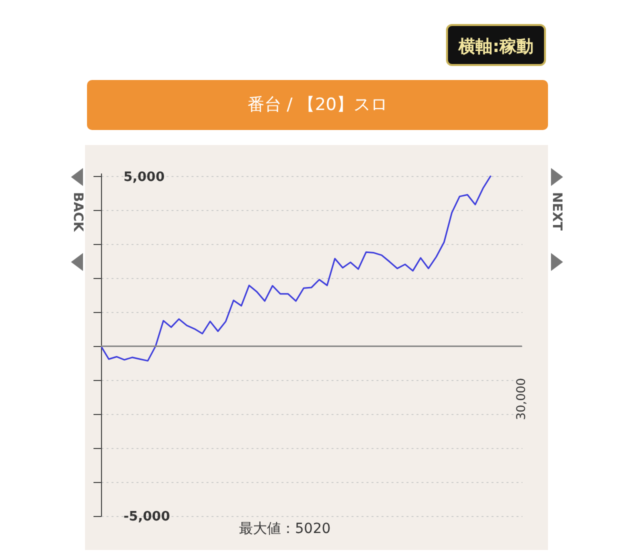 This screenshot has height=557, width=635. Describe the element at coordinates (144, 177) in the screenshot. I see `y-tick-label: 5,000` at that location.